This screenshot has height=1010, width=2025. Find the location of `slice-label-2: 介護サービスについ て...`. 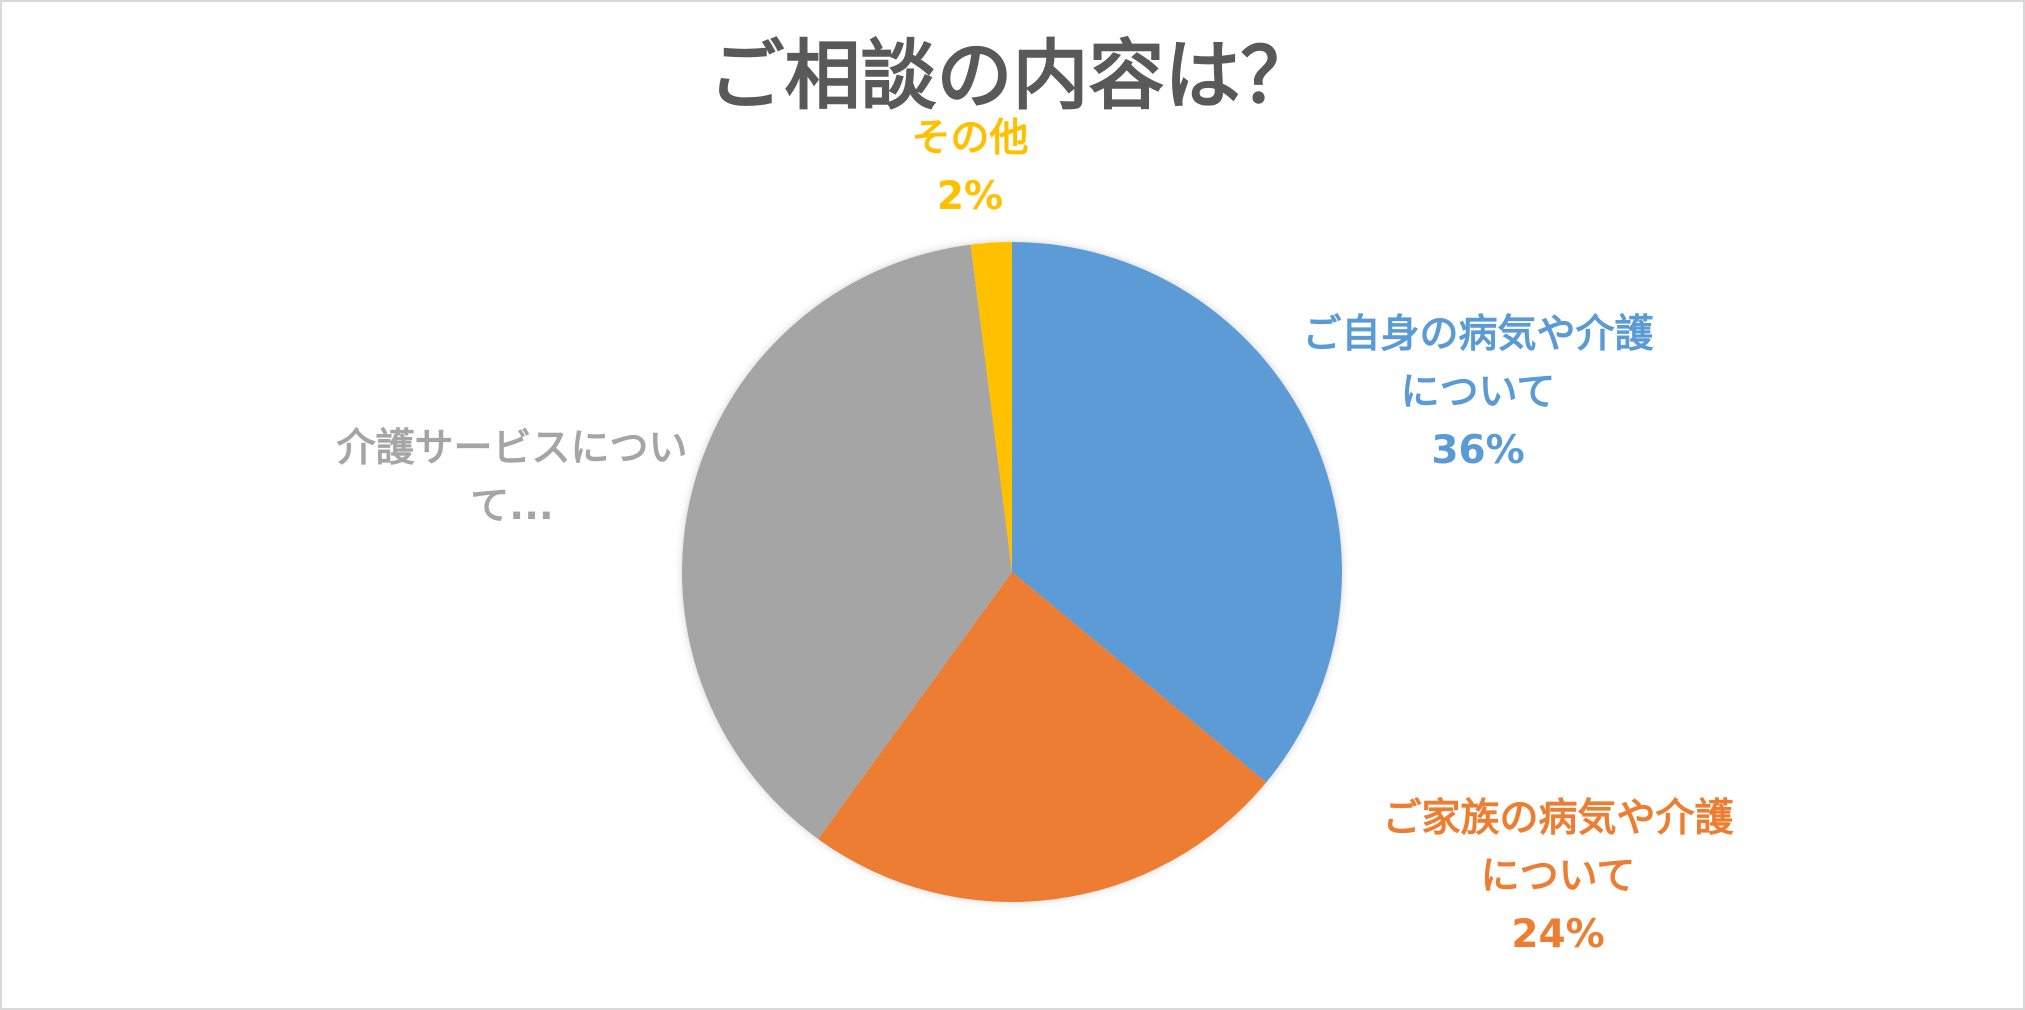

slice-label-2: 介護サービスについ て... is located at coordinates (512, 478).